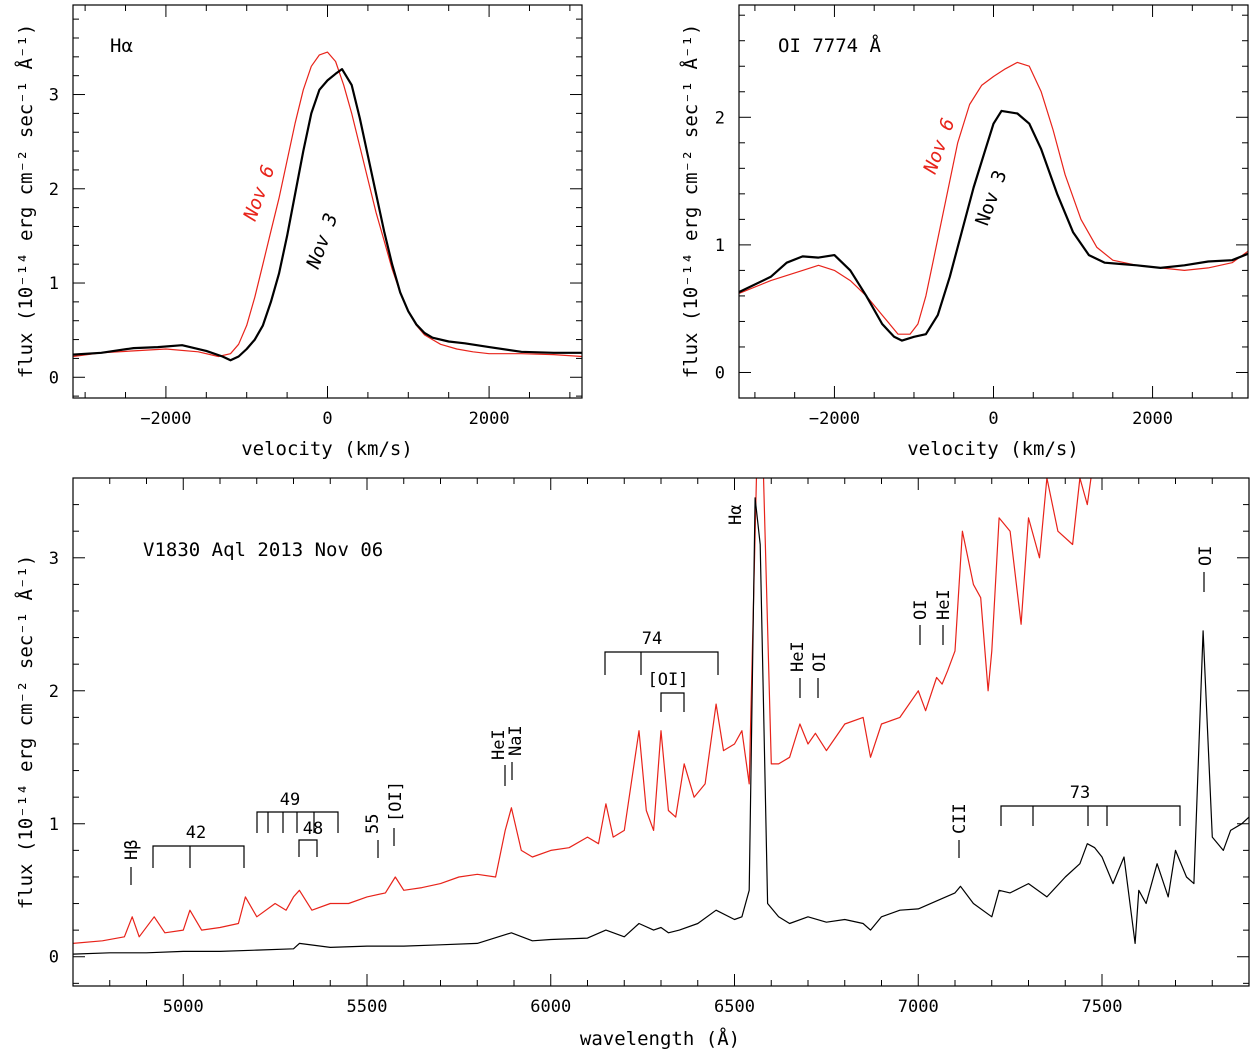 The width and height of the screenshot is (1251, 1053). What do you see at coordinates (132, 850) in the screenshot?
I see `hb-label: Hβ` at bounding box center [132, 850].